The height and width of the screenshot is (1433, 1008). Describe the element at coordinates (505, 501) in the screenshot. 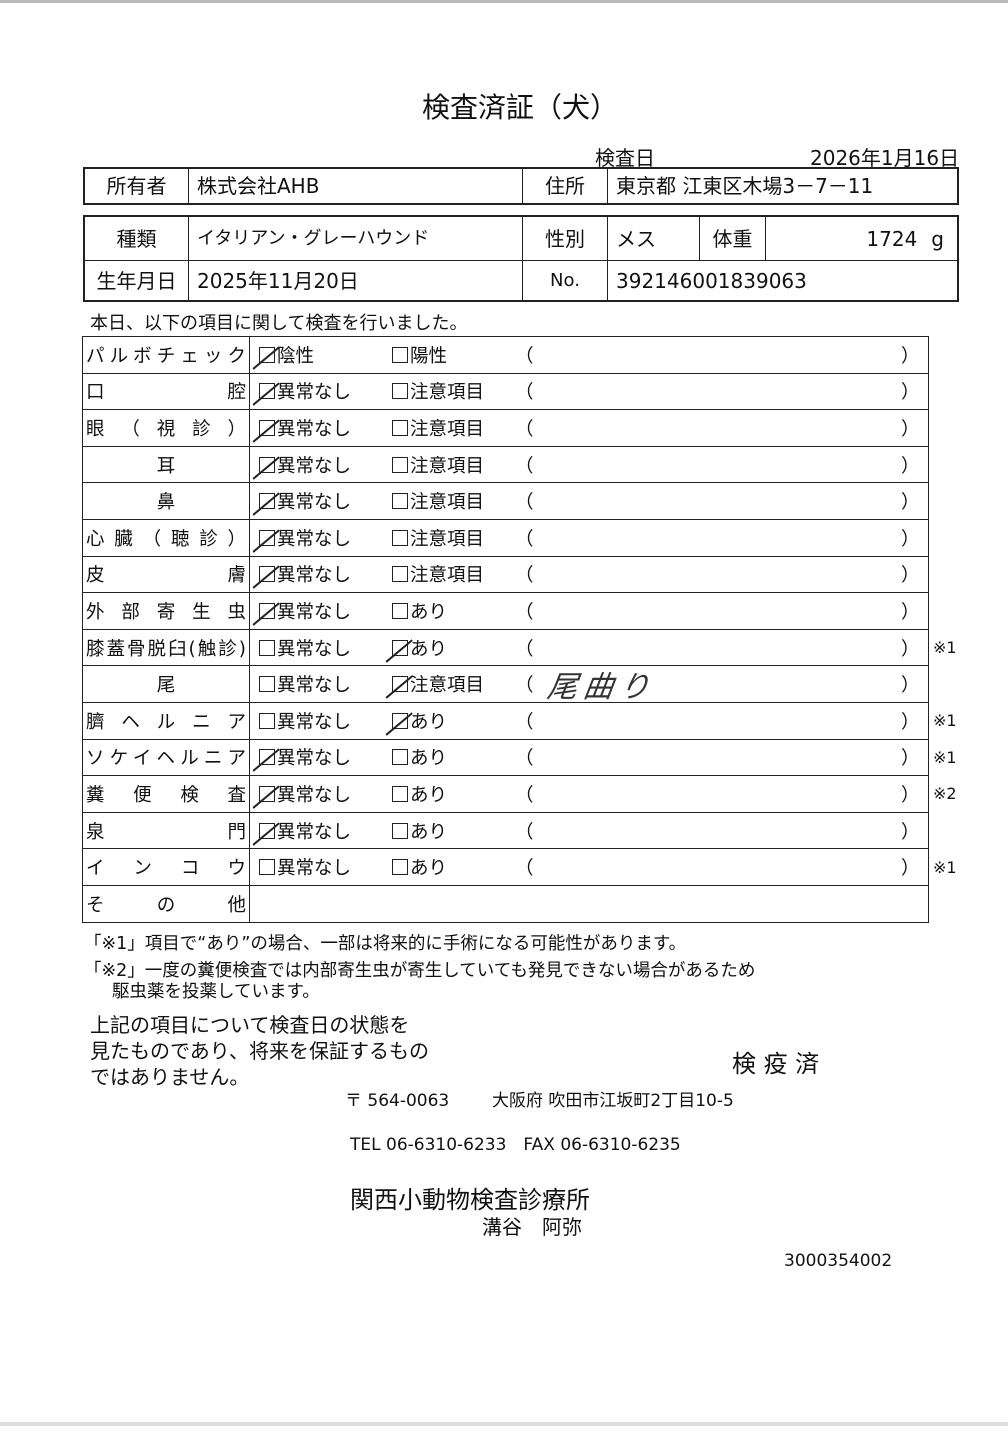

I see `checklist-row: 鼻 異常なし 注意項目 （ ）` at that location.